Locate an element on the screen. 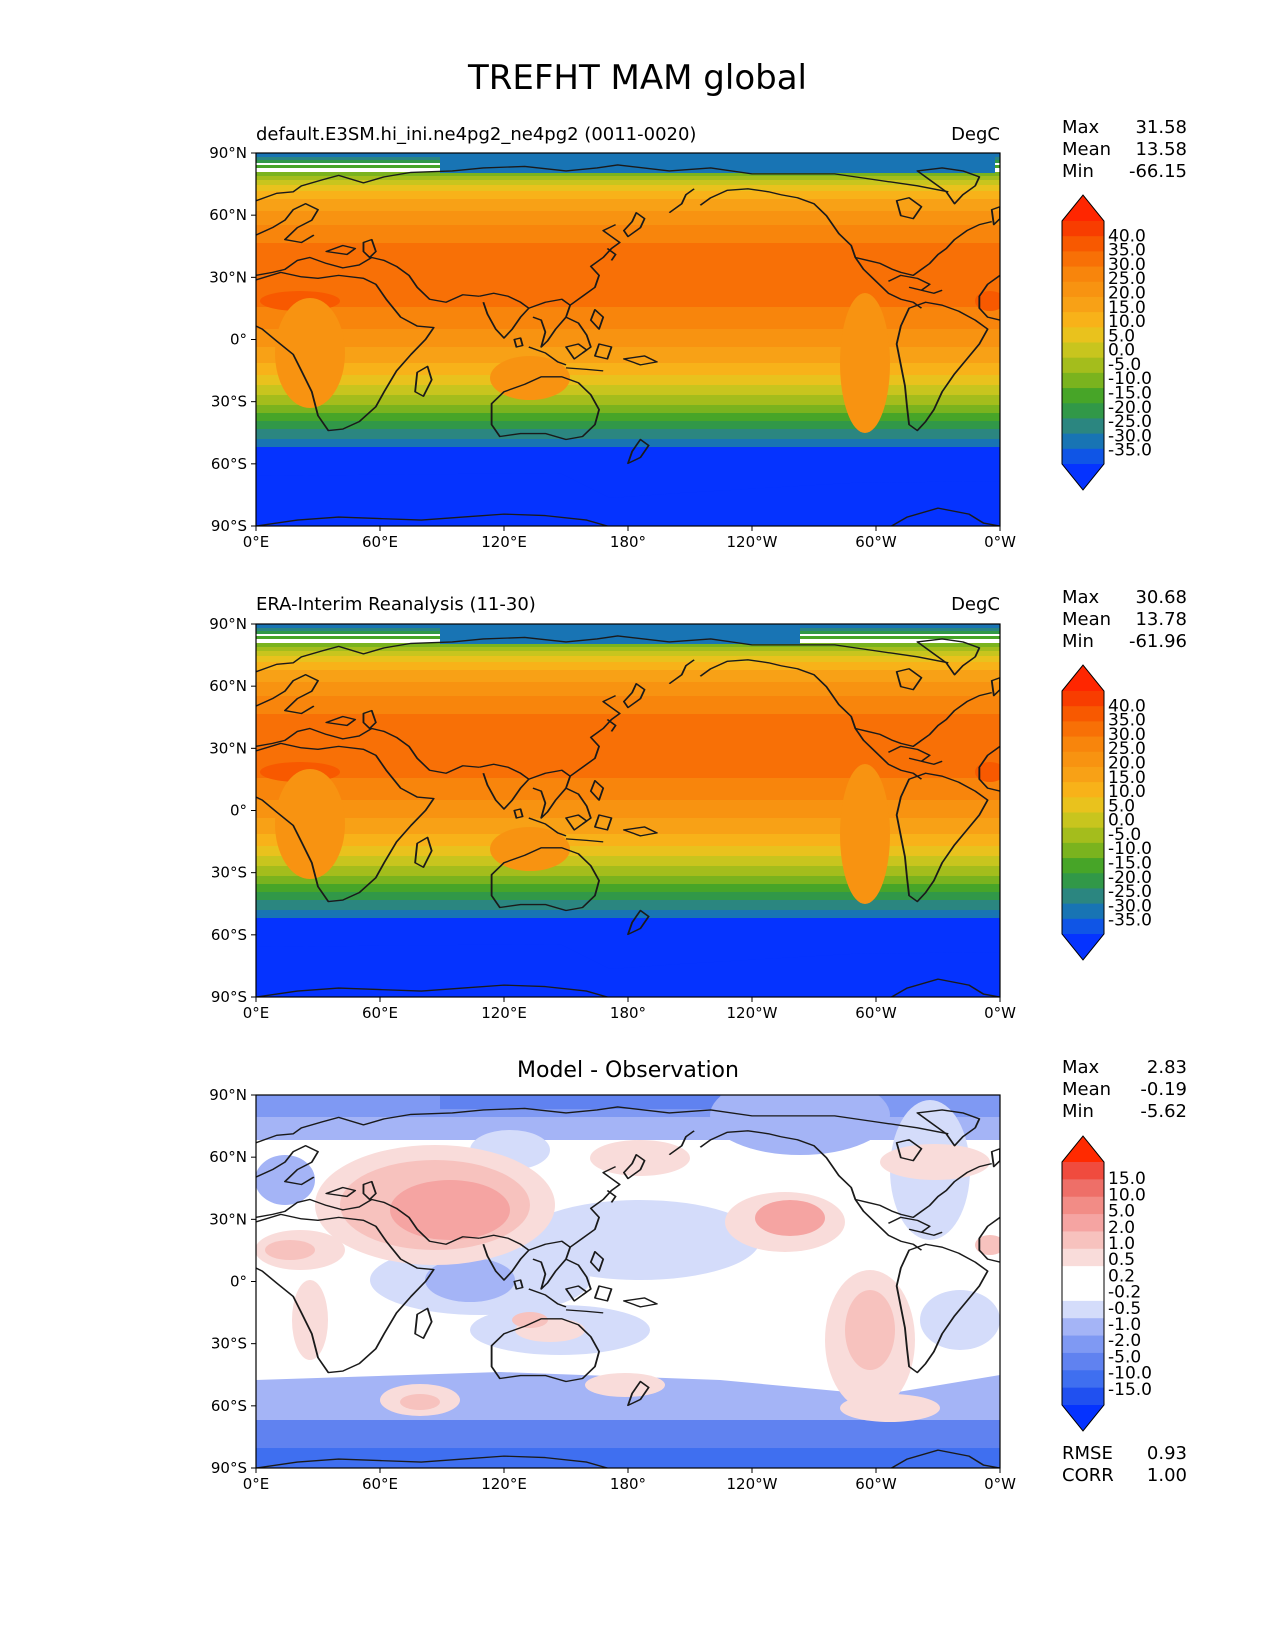 This screenshot has width=1275, height=1650. stat-min-value: -5.62 is located at coordinates (1163, 1111).